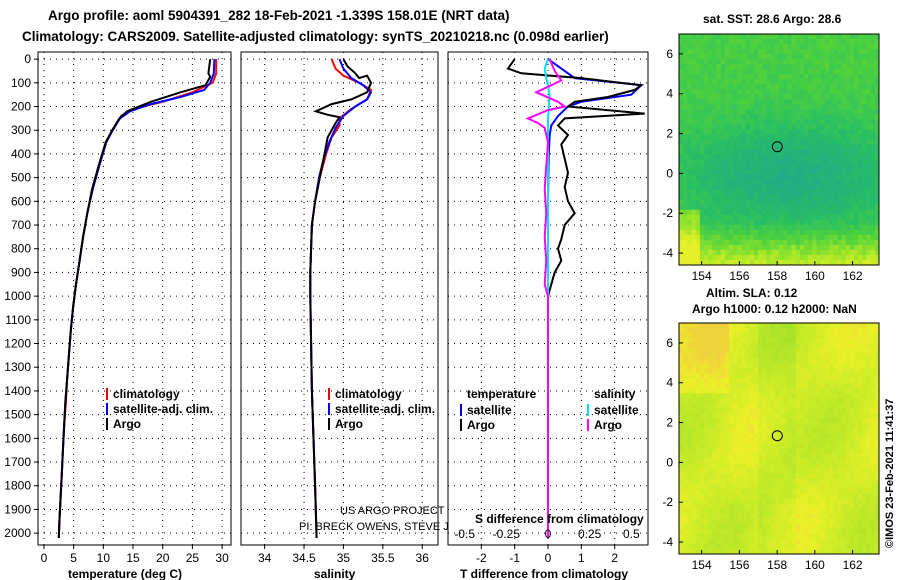 The width and height of the screenshot is (900, 580). I want to click on x-tick-label: 2, so click(614, 558).